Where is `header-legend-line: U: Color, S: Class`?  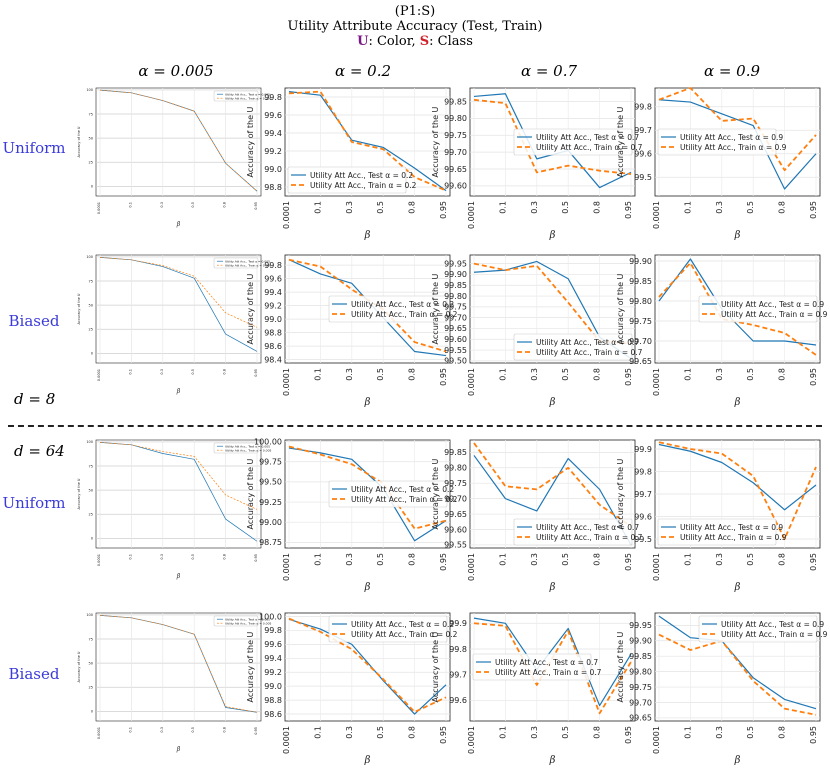 header-legend-line: U: Color, S: Class is located at coordinates (415, 41).